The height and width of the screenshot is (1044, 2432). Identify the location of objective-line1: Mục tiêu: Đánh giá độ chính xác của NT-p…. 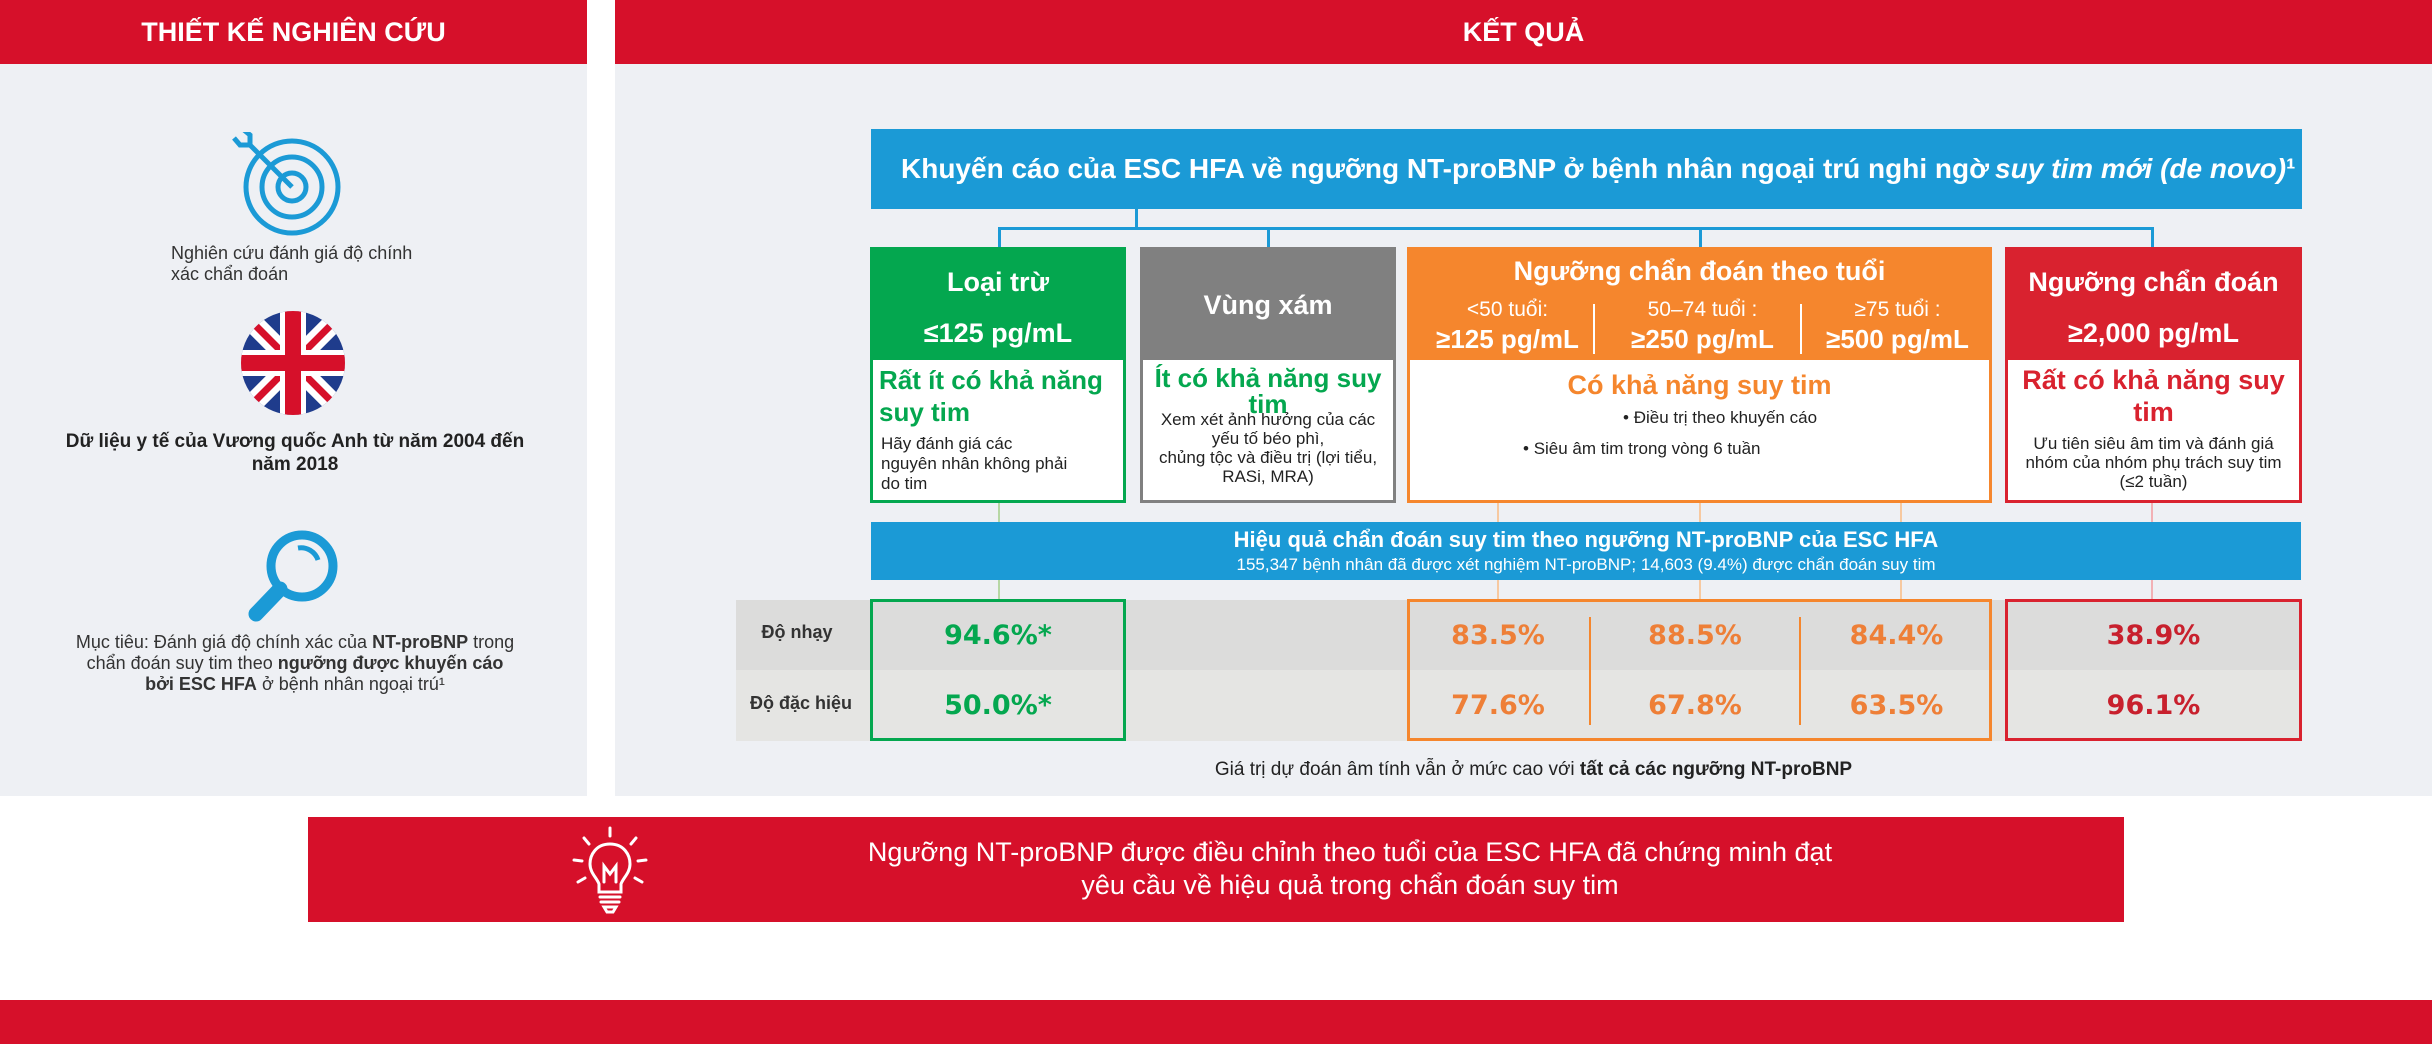
(295, 642).